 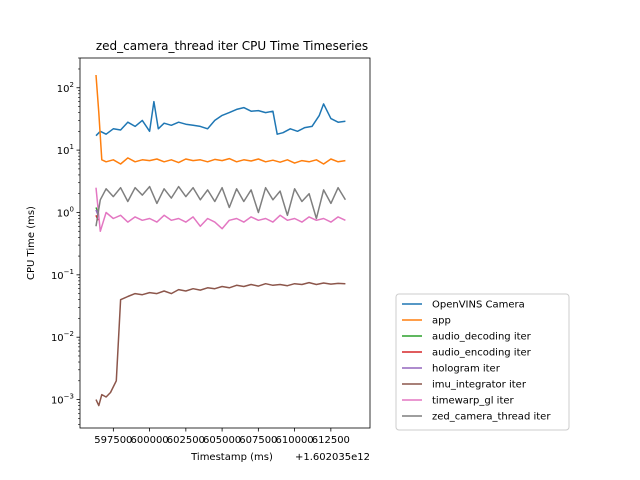 I want to click on series-line-openvins-camera, so click(x=220, y=118).